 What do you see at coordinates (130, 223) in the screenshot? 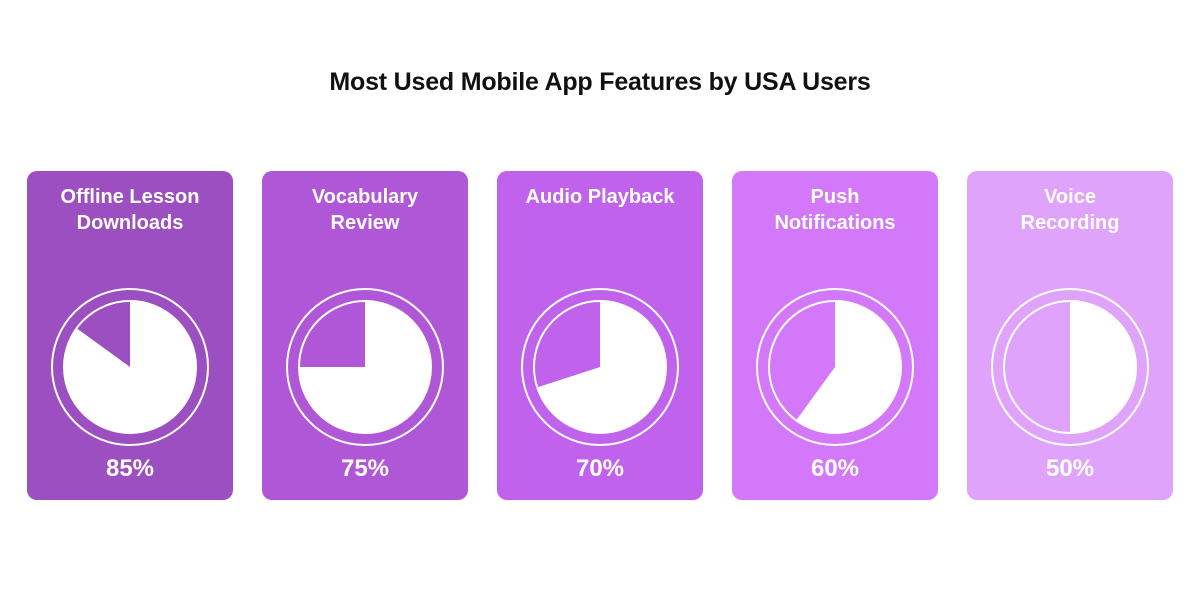
I see `card-label-line: Downloads` at bounding box center [130, 223].